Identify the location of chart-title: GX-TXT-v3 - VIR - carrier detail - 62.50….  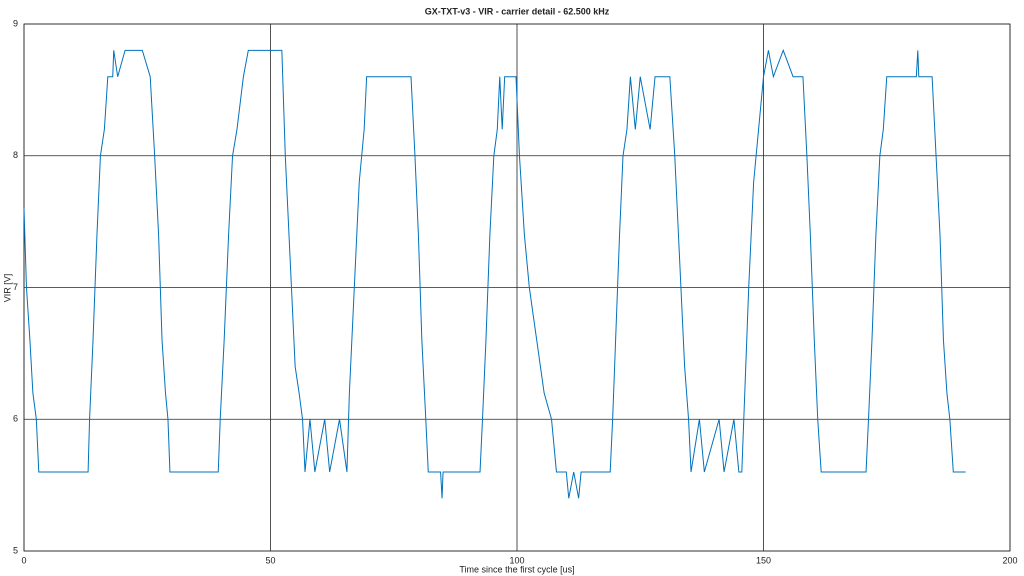
(517, 11).